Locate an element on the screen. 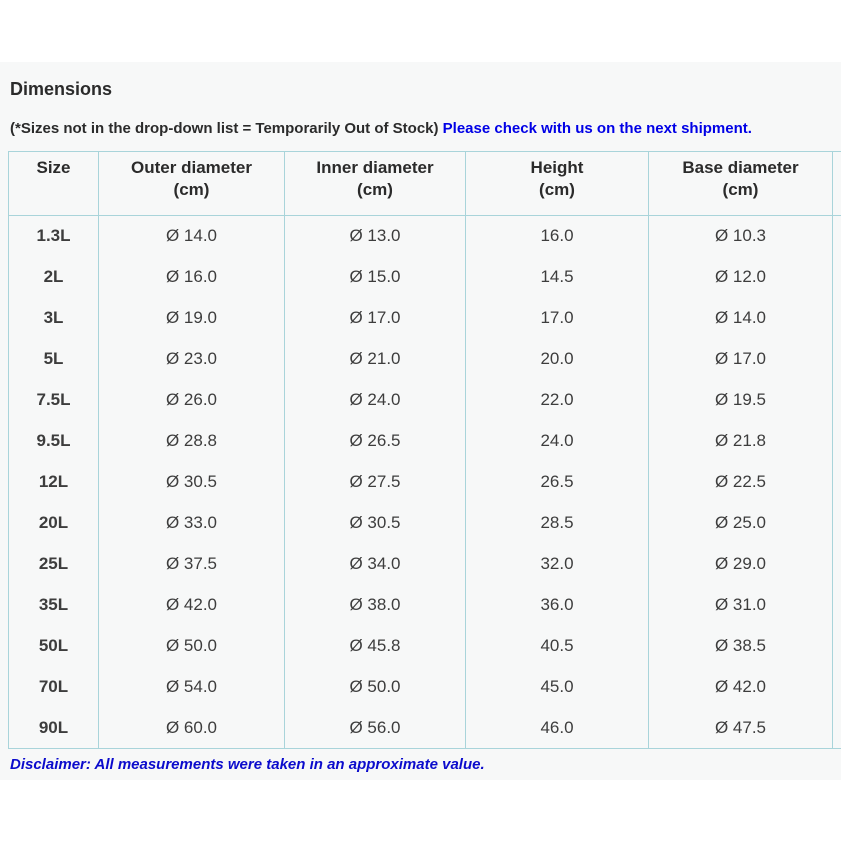  inner-diameter-cell: Ø 24.0 is located at coordinates (375, 400).